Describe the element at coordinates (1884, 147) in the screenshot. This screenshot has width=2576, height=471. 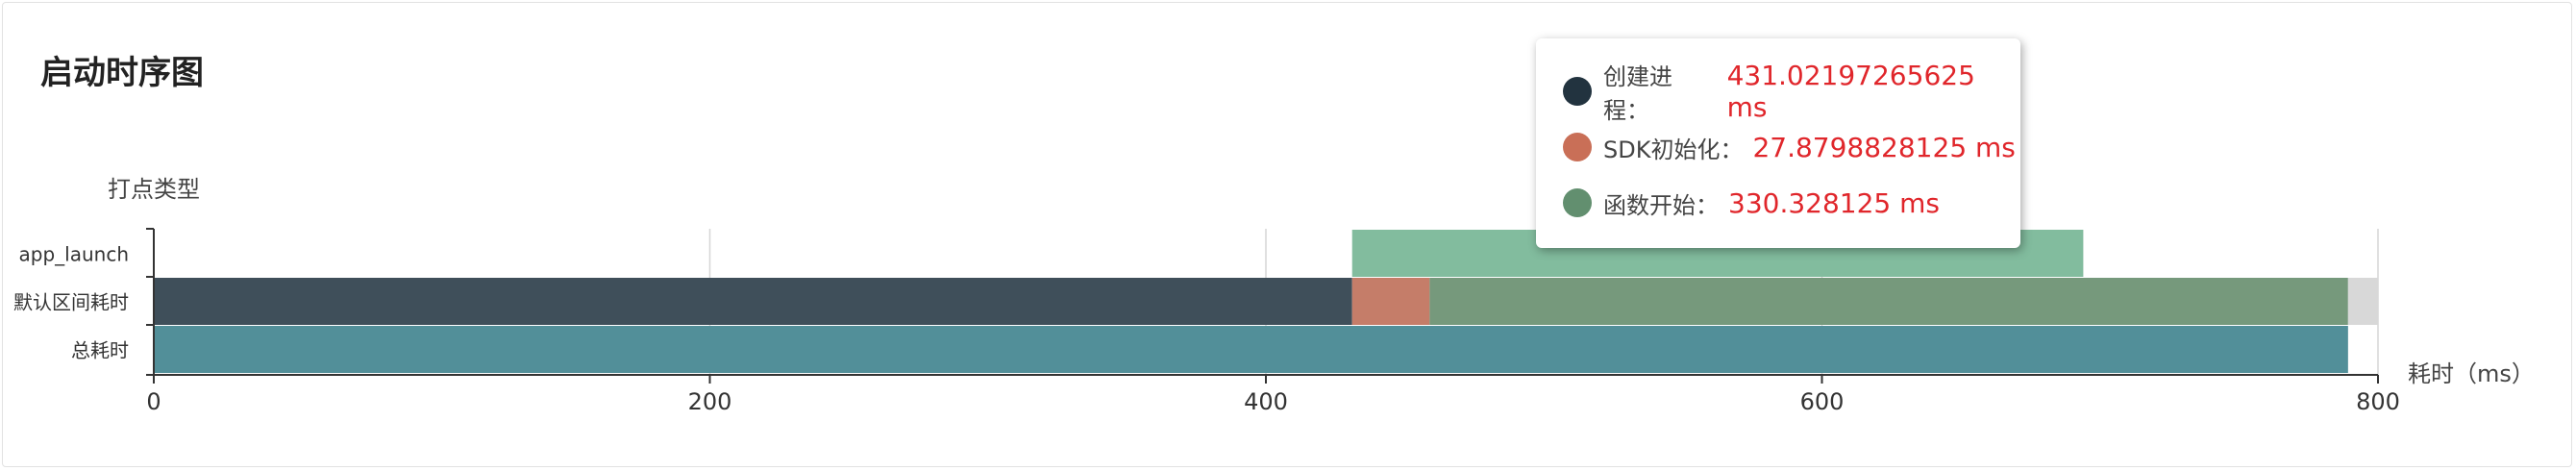
I see `tooltip-item-value: 27.8798828125 ms` at that location.